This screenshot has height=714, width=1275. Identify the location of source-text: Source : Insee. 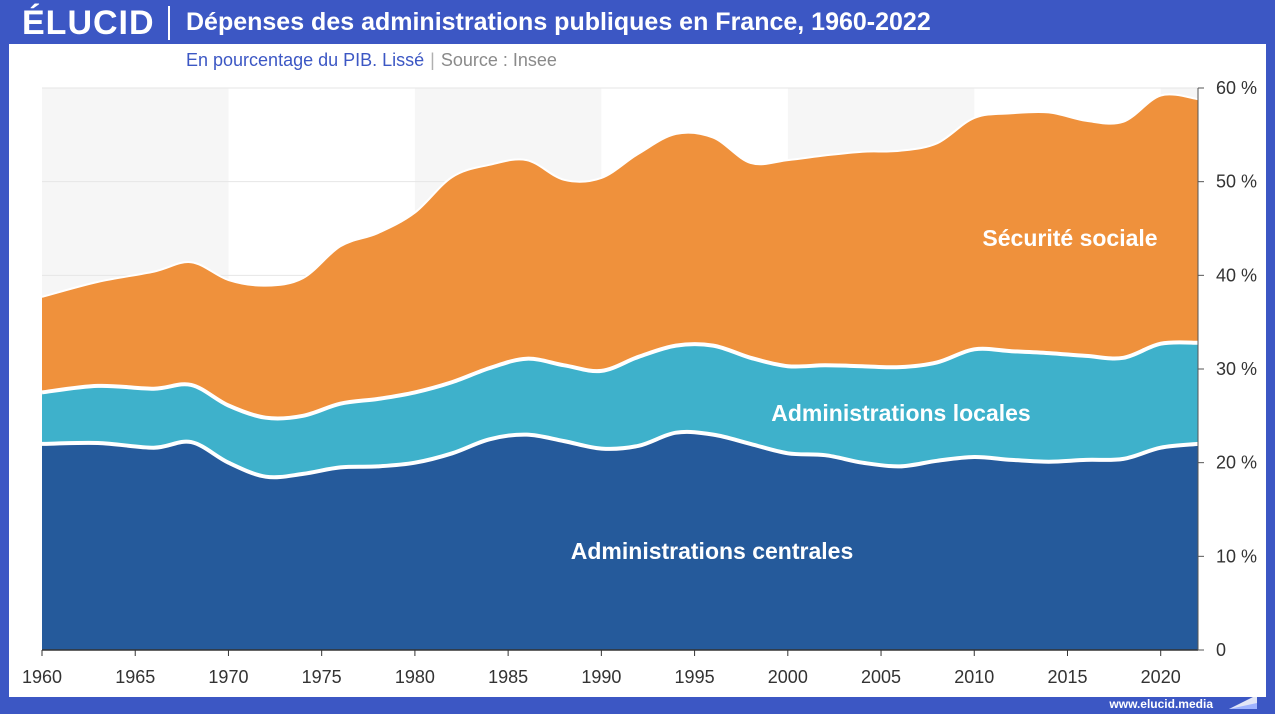
(498, 60).